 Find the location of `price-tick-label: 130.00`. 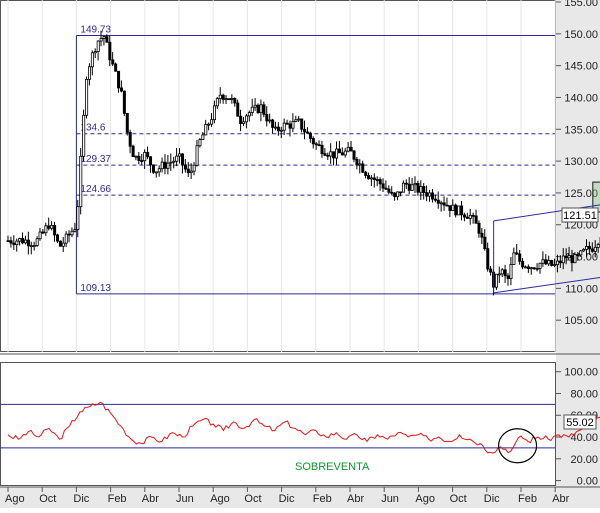

price-tick-label: 130.00 is located at coordinates (581, 162).